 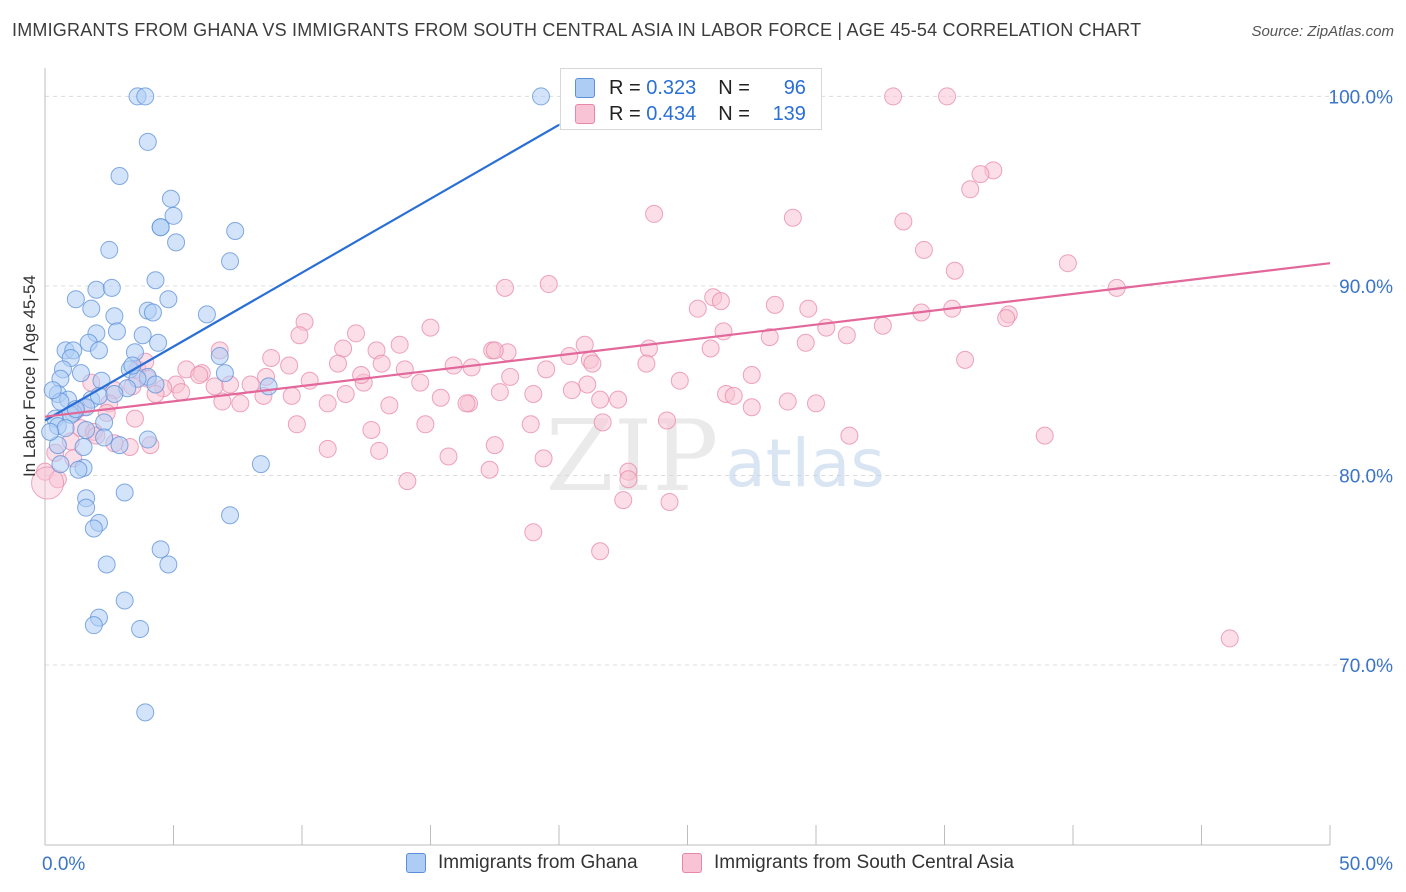 What do you see at coordinates (1322, 31) in the screenshot?
I see `source-credit: Source: ZipAtlas.com` at bounding box center [1322, 31].